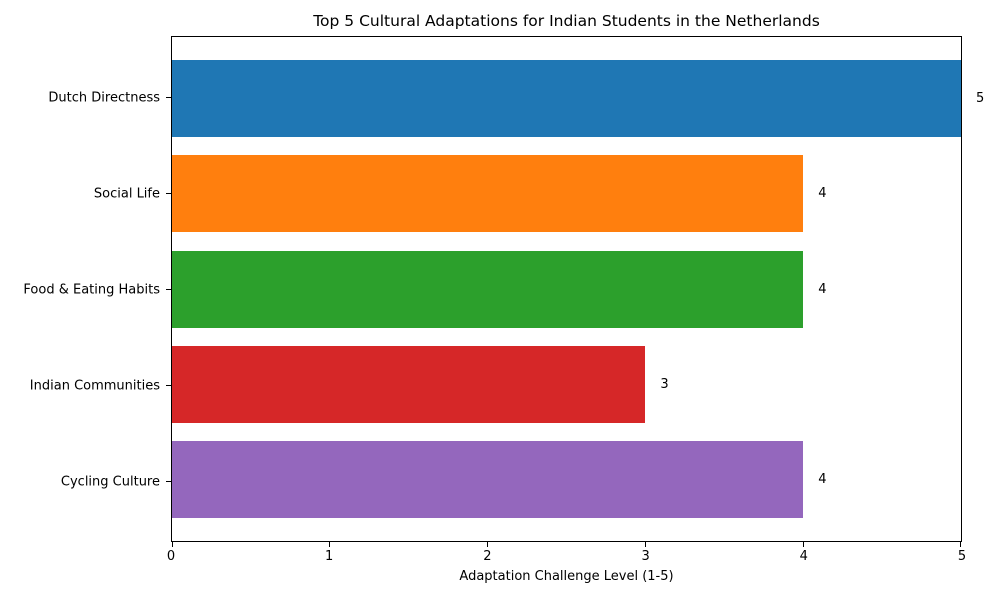  What do you see at coordinates (645, 556) in the screenshot?
I see `x-tick-label: 3` at bounding box center [645, 556].